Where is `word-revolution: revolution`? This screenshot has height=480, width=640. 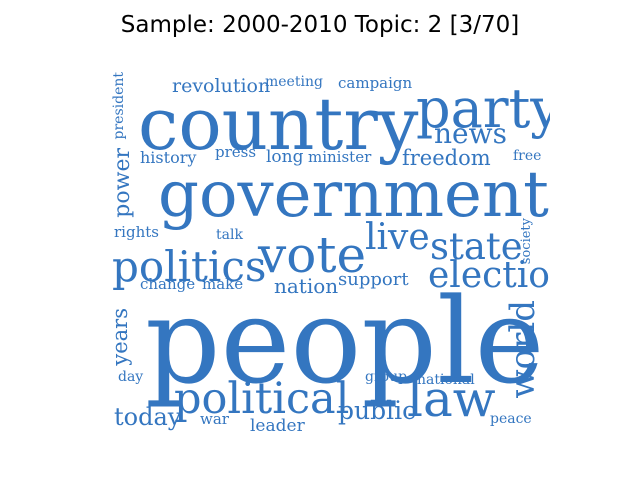 word-revolution: revolution is located at coordinates (221, 86).